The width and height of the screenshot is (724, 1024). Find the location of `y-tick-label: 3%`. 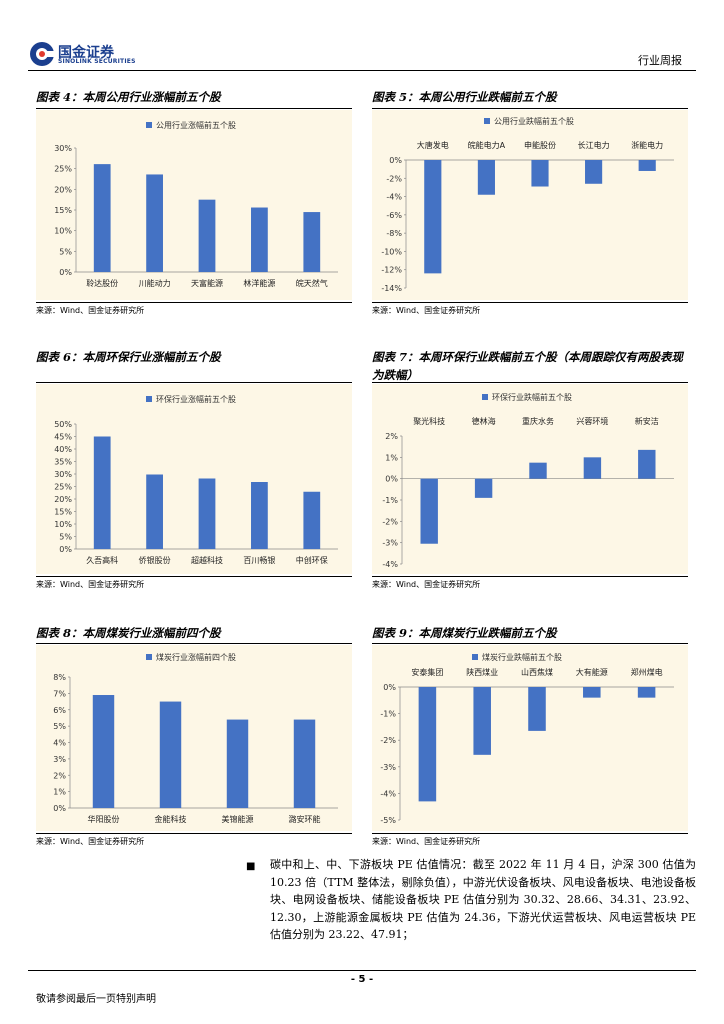

y-tick-label: 3% is located at coordinates (59, 759).